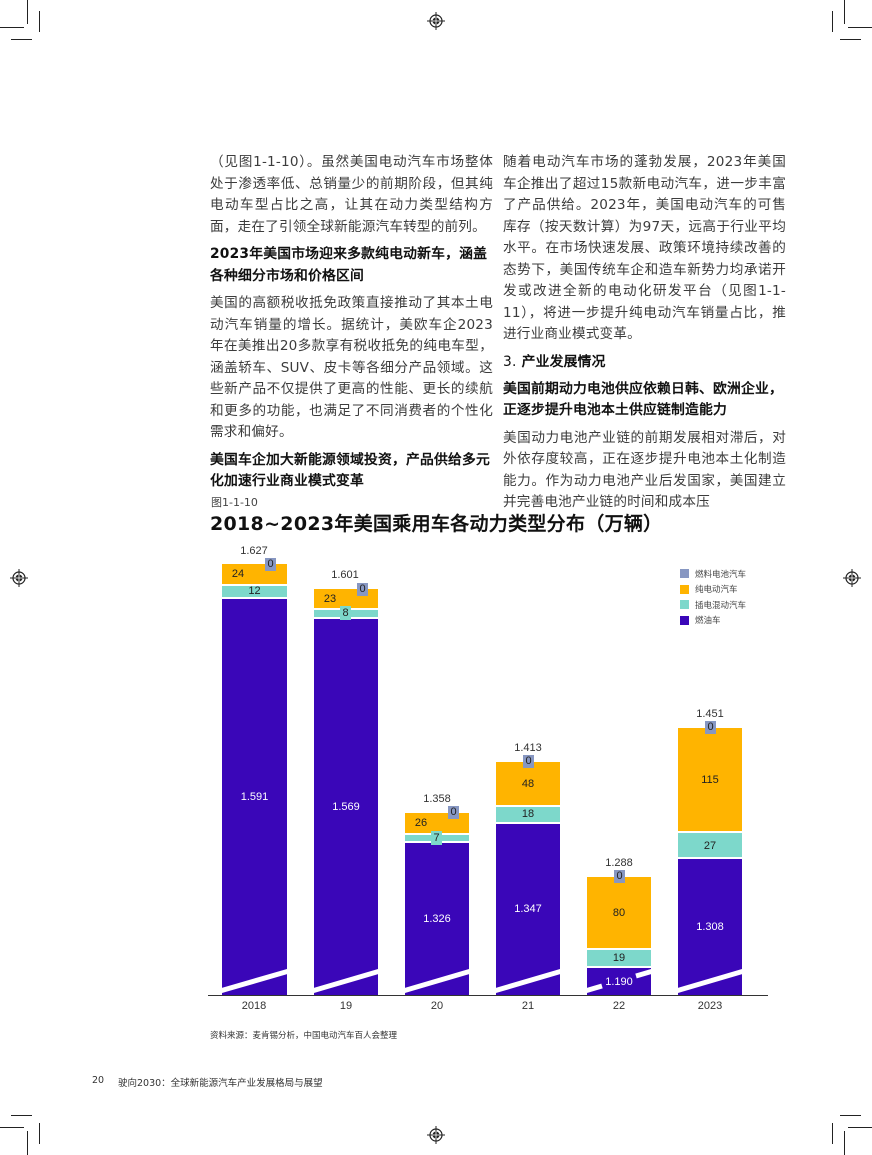  What do you see at coordinates (436, 838) in the screenshot?
I see `phev-label: 7` at bounding box center [436, 838].